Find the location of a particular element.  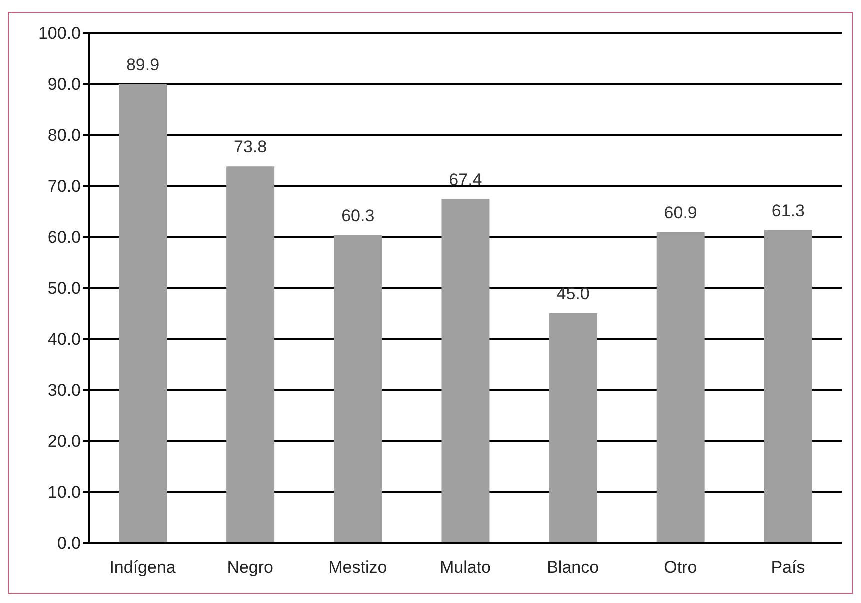

x-tick-label: Indígena is located at coordinates (143, 568).